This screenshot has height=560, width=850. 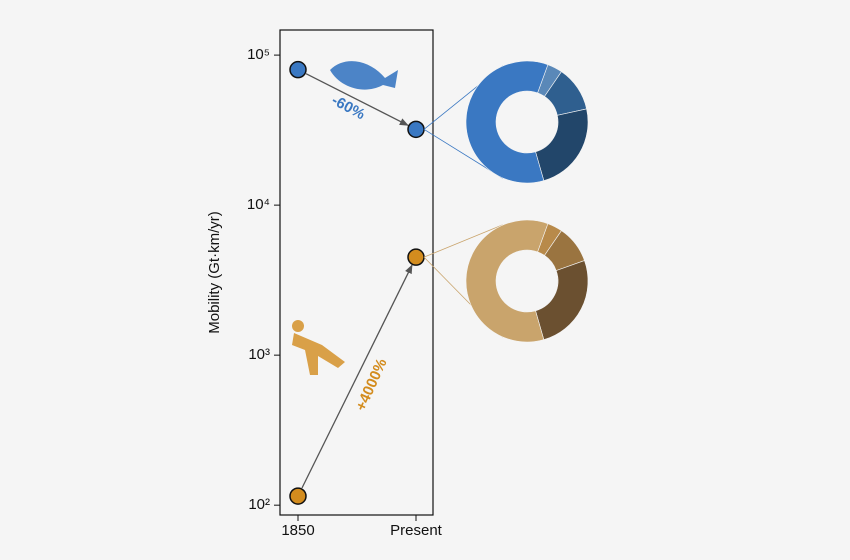 I want to click on y-tick-label: 10⁵, so click(x=258, y=54).